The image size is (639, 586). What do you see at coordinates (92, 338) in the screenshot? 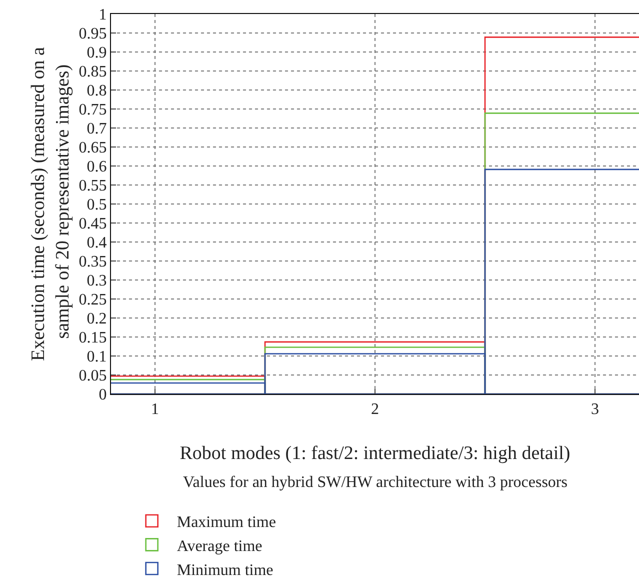
I see `y-tick-label: 0.15` at bounding box center [92, 338].